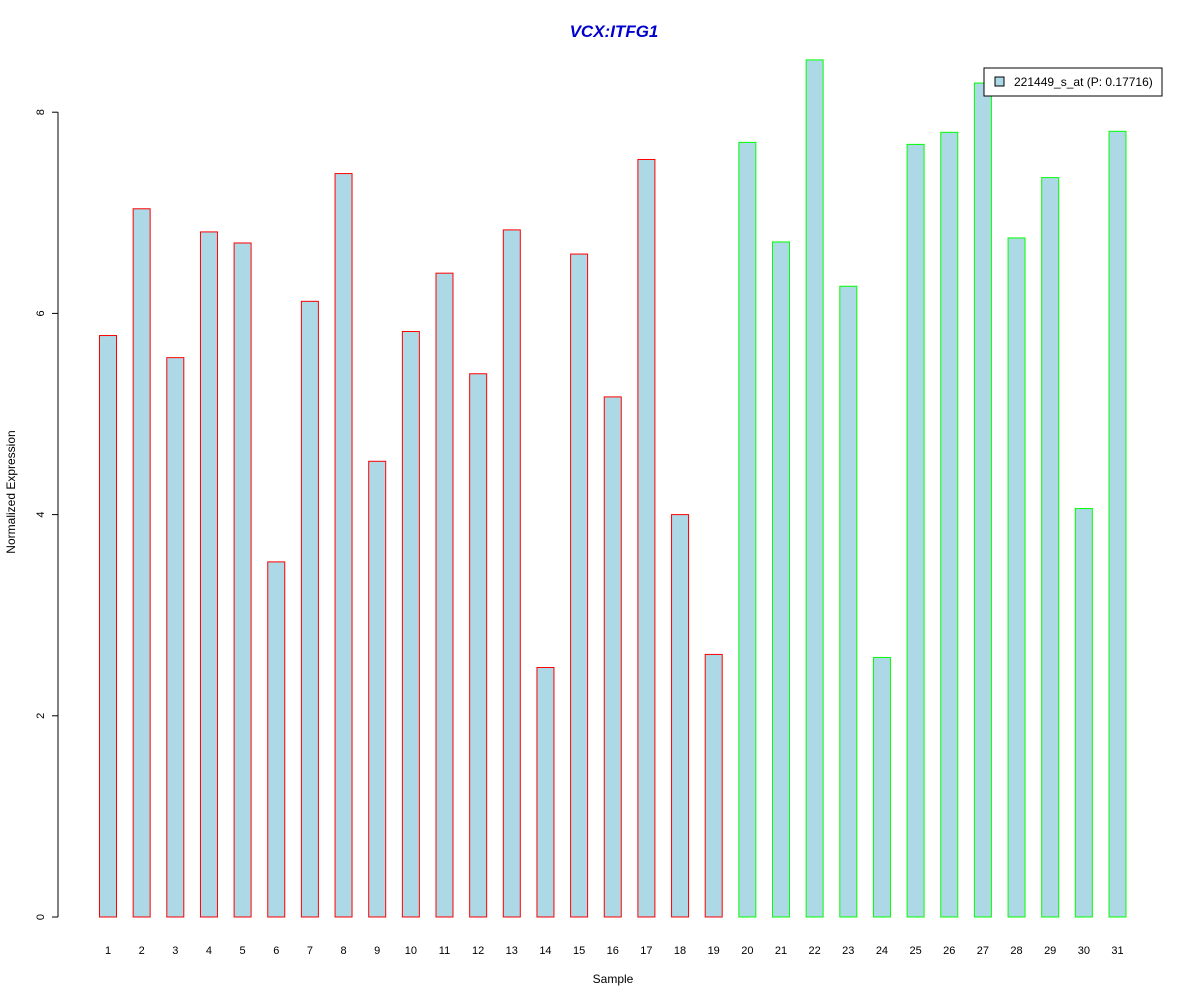 This screenshot has width=1200, height=1005. What do you see at coordinates (41, 716) in the screenshot?
I see `y-tick-label: 2` at bounding box center [41, 716].